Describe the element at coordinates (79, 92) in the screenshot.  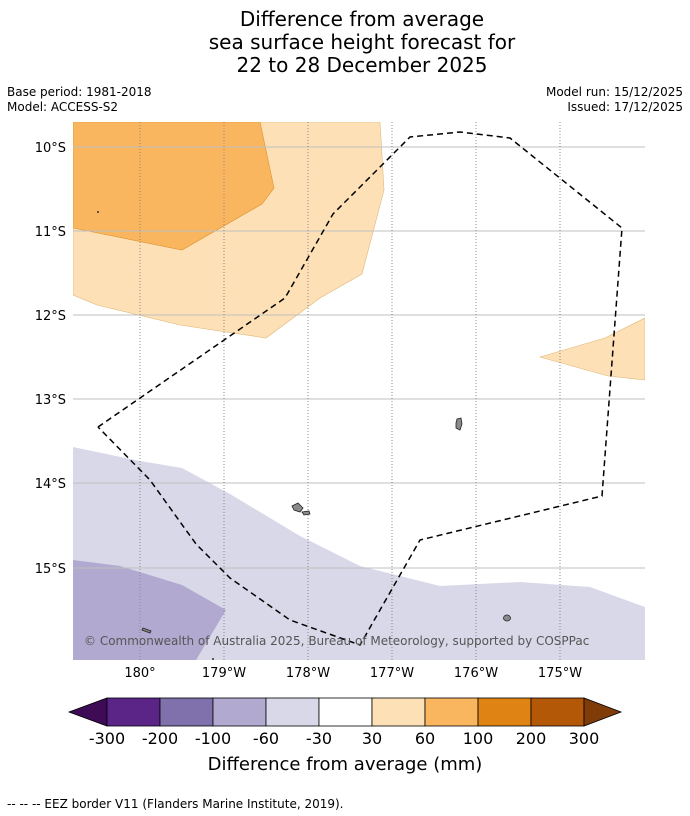
I see `base-period: Base period: 1981-2018` at that location.